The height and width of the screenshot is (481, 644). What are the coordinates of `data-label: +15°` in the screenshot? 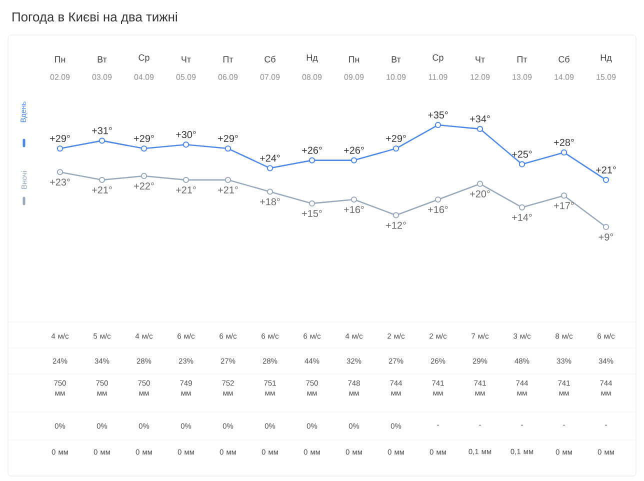 It's located at (312, 214).